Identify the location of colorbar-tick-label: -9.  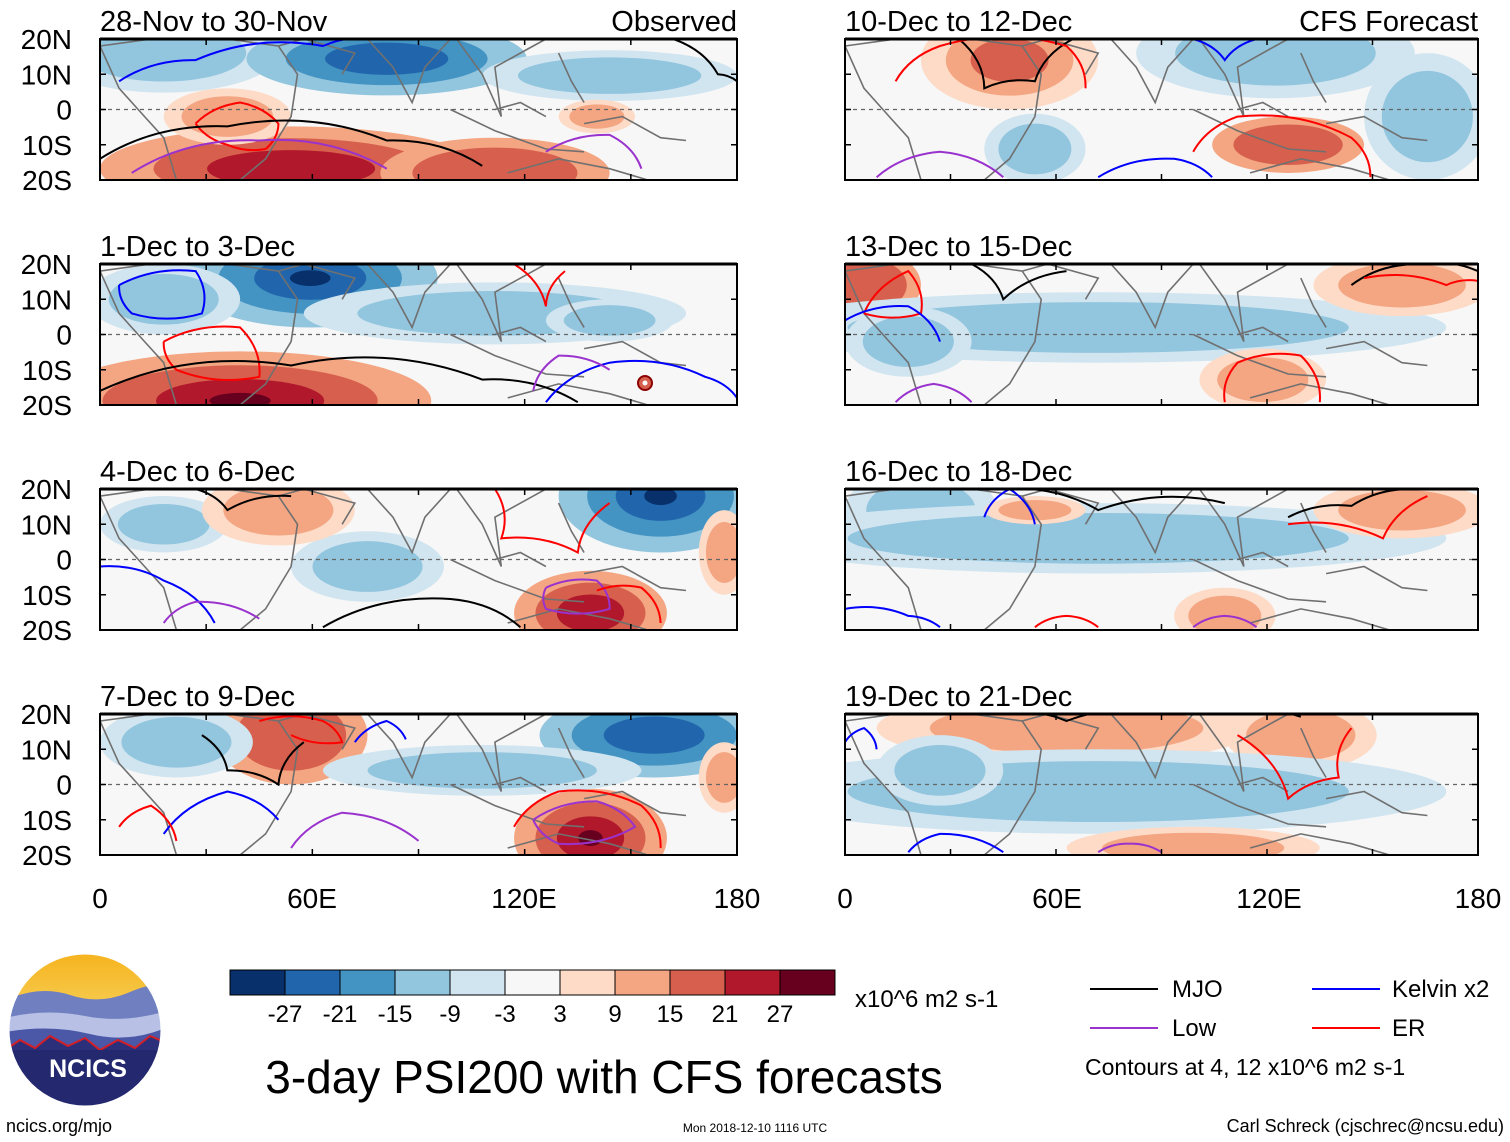
(449, 1014).